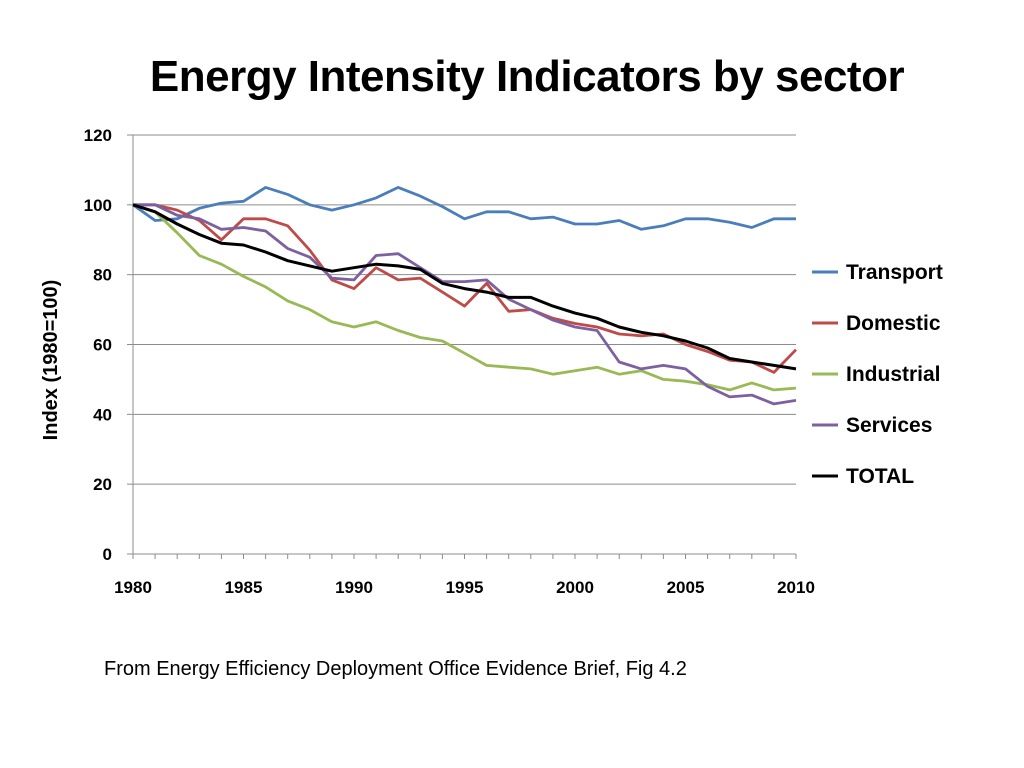  Describe the element at coordinates (880, 476) in the screenshot. I see `legend-label-total: TOTAL` at that location.